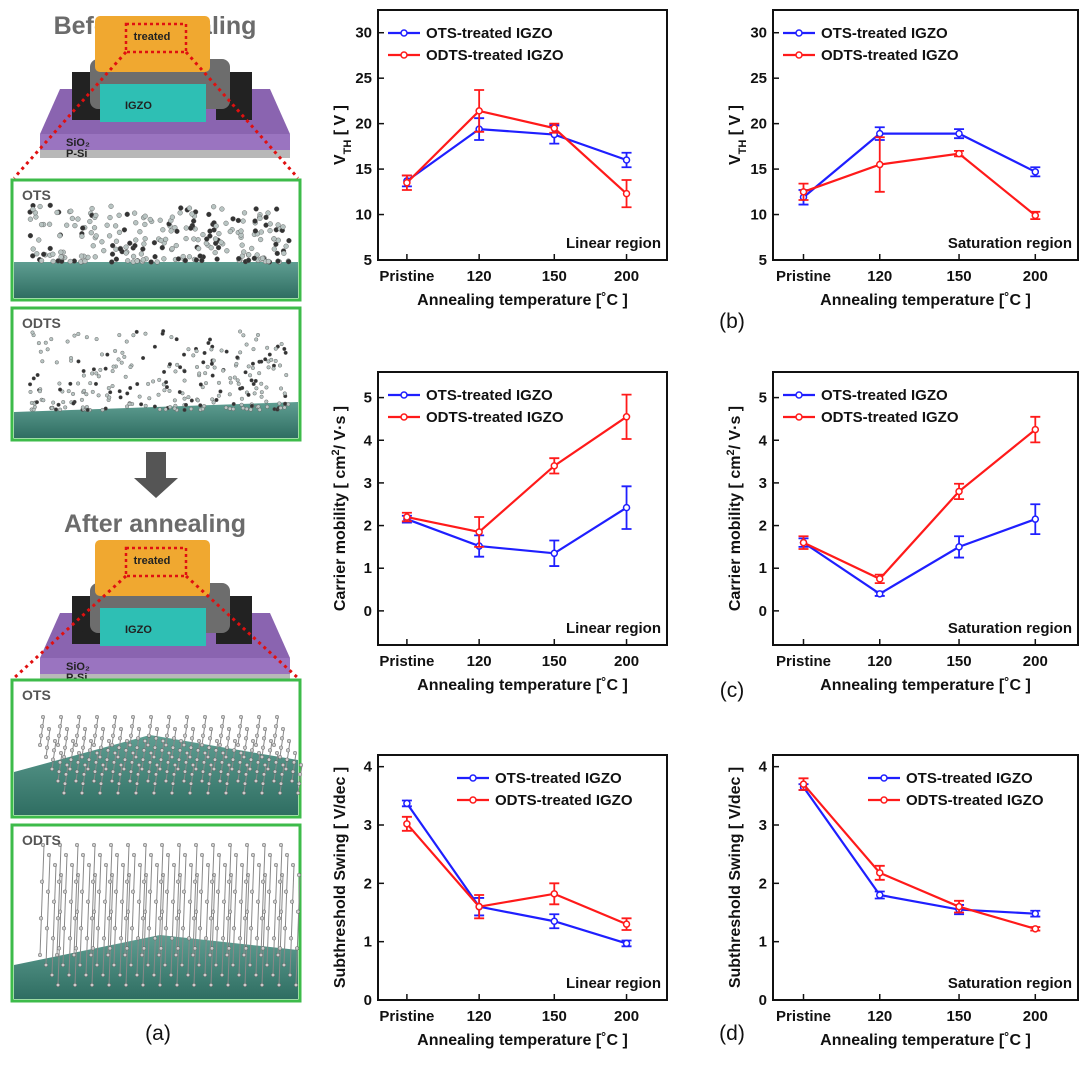 The height and width of the screenshot is (1075, 1081). What do you see at coordinates (368, 440) in the screenshot?
I see `y-tick-label: 4` at bounding box center [368, 440].